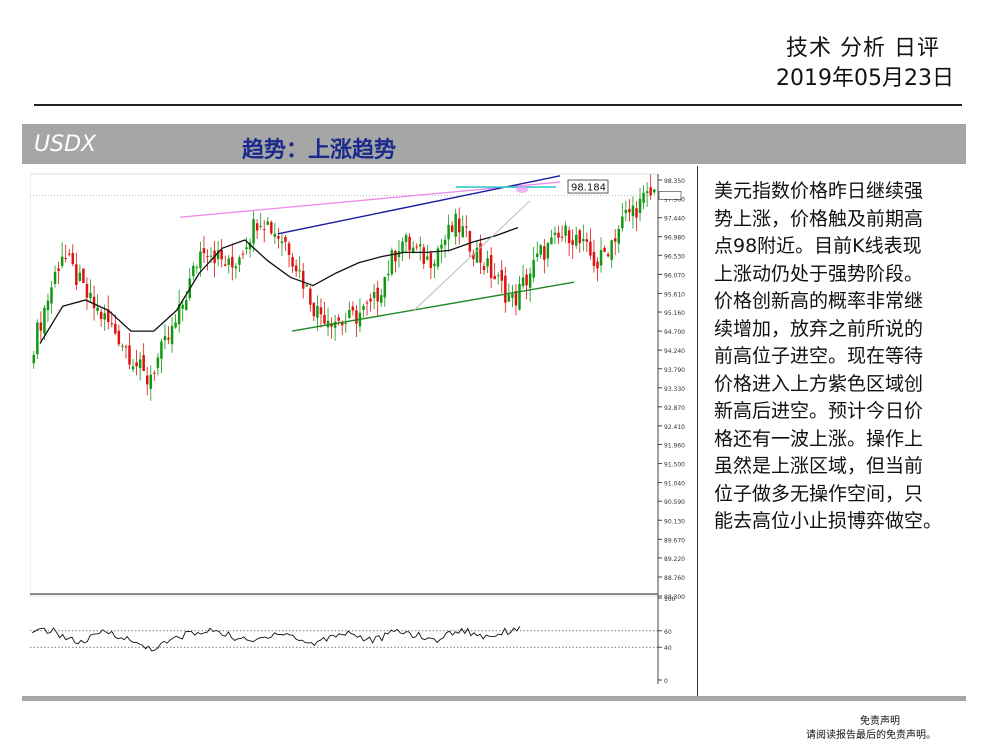 This screenshot has width=1000, height=749. I want to click on price-label-text: 98.184, so click(588, 188).